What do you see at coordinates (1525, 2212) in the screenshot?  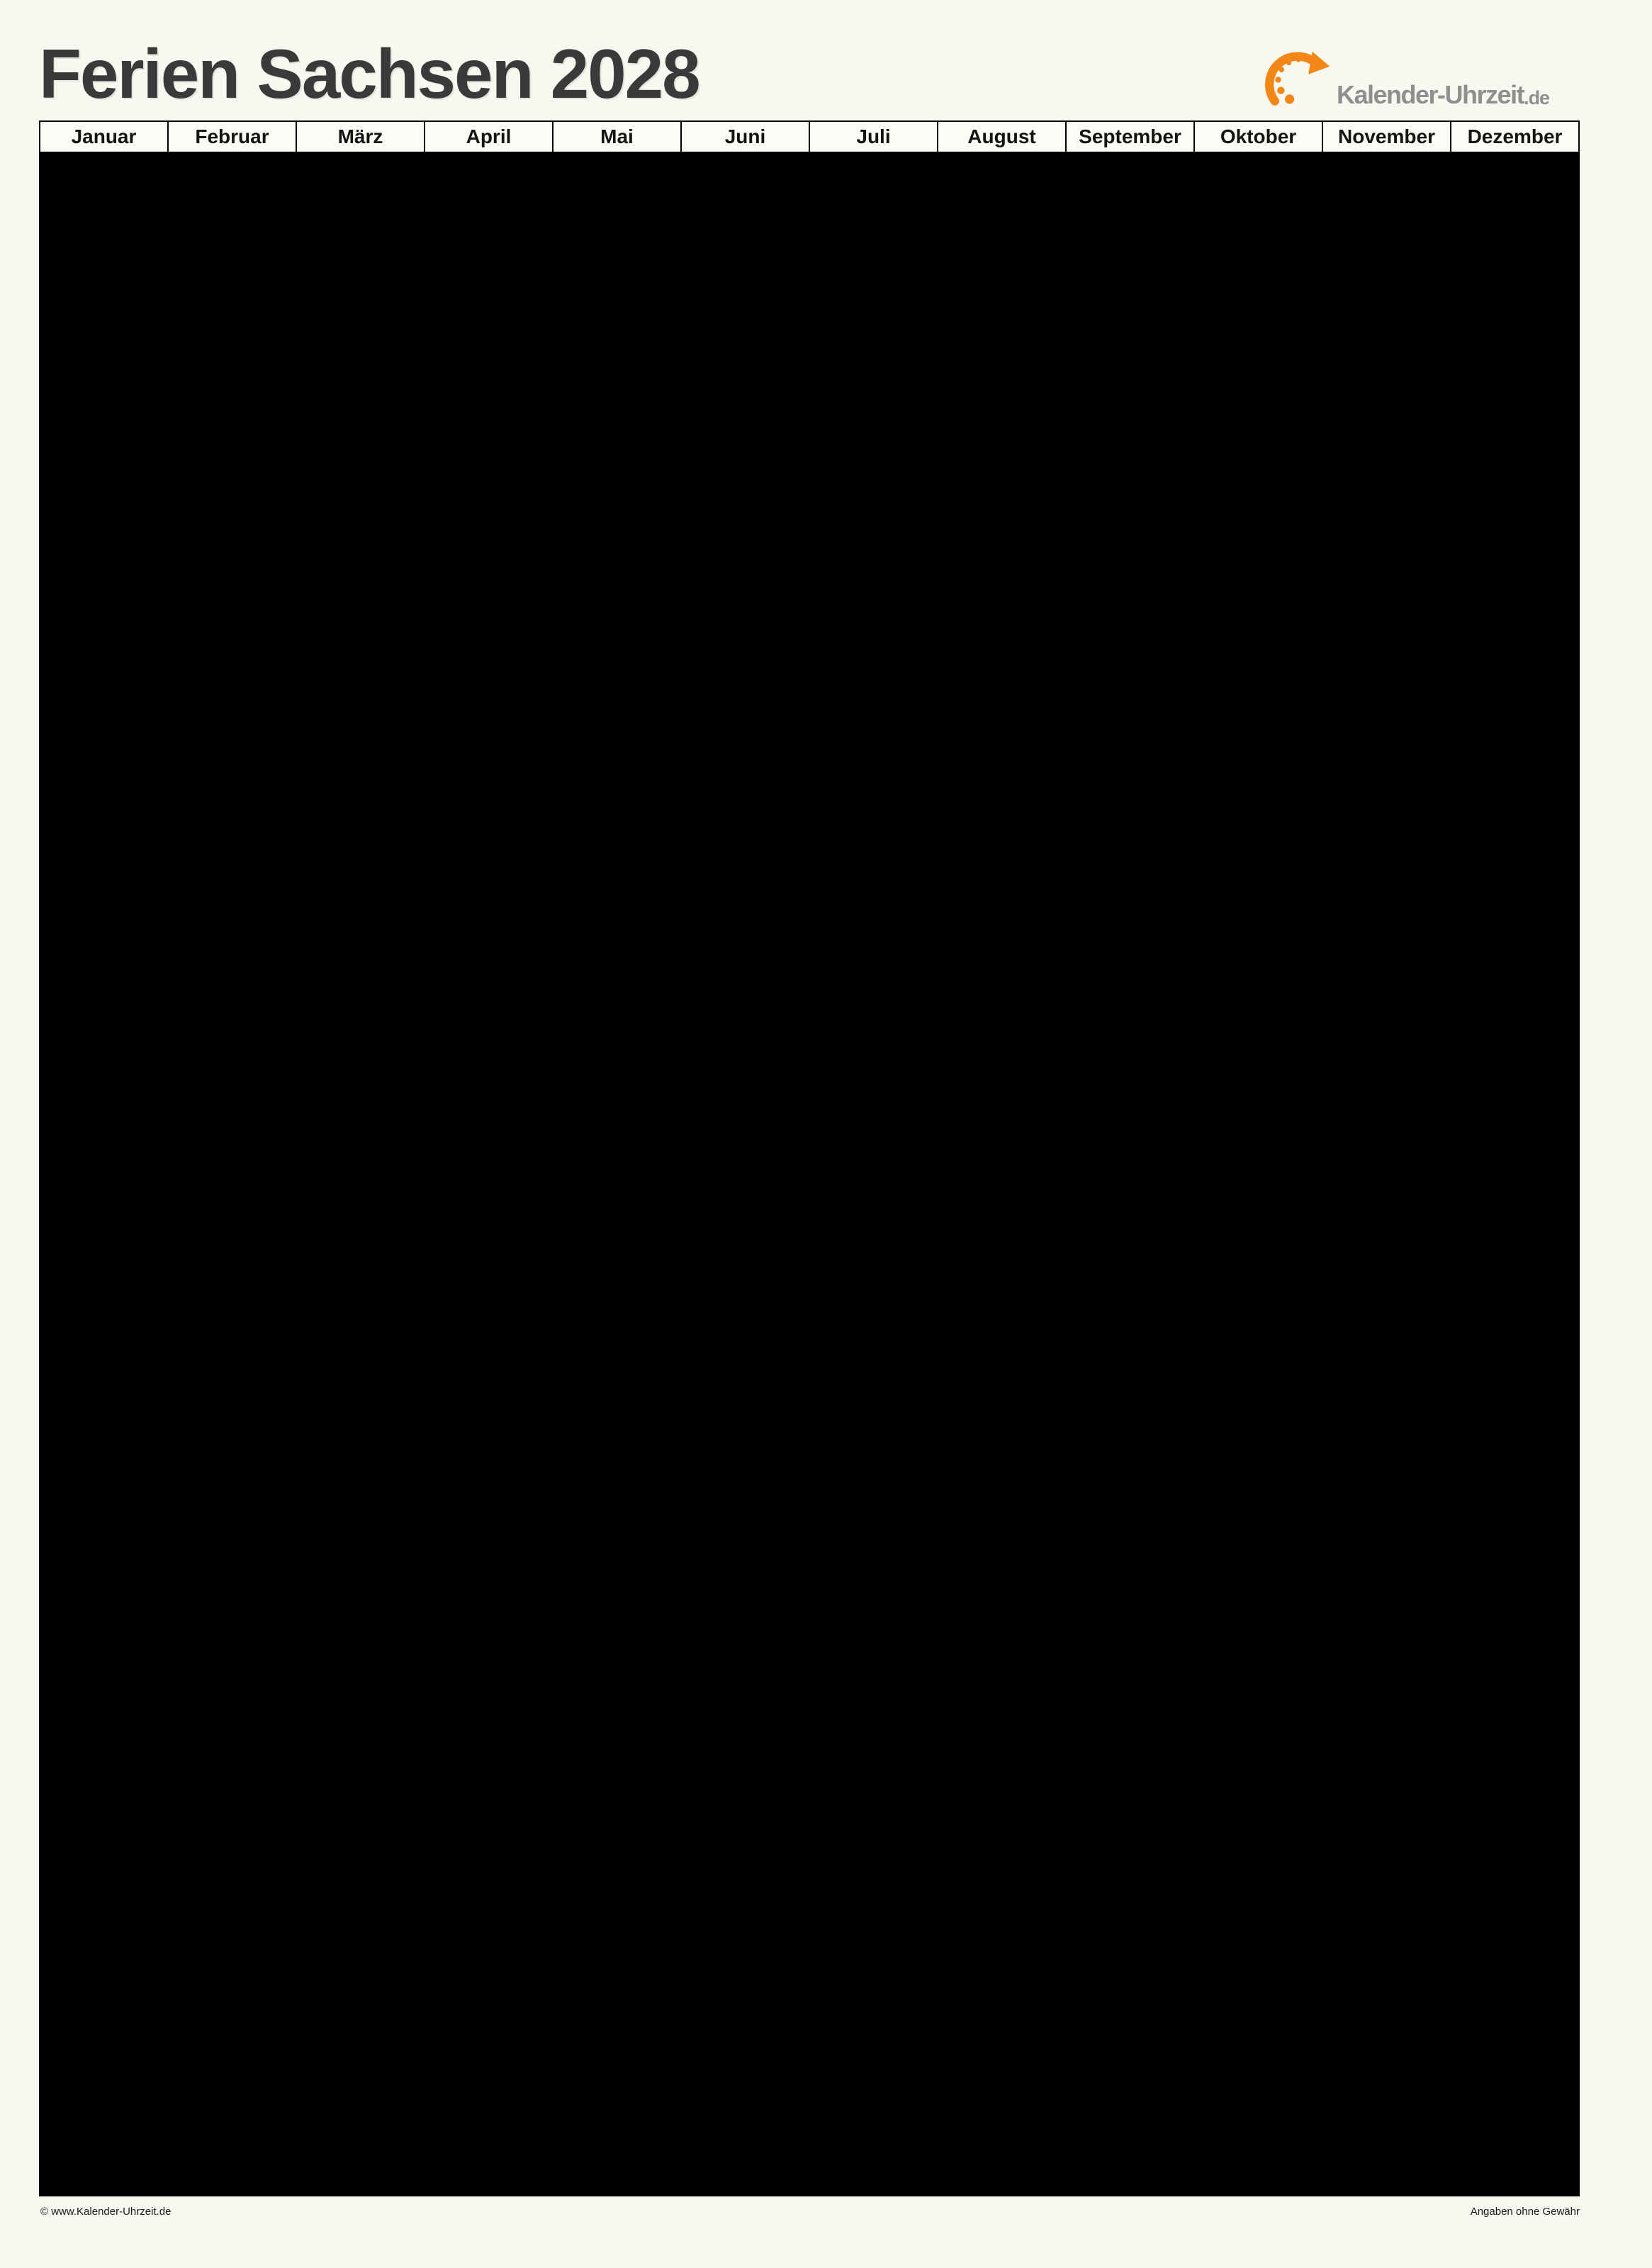 I see `footer-disclaimer: Angaben ohne Gewähr` at bounding box center [1525, 2212].